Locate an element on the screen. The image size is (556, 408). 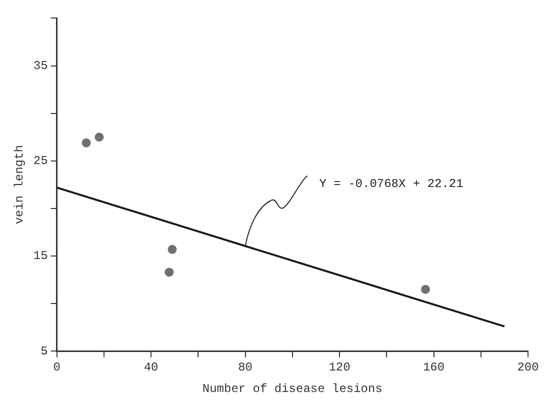
y-tick-label: 5 is located at coordinates (44, 351).